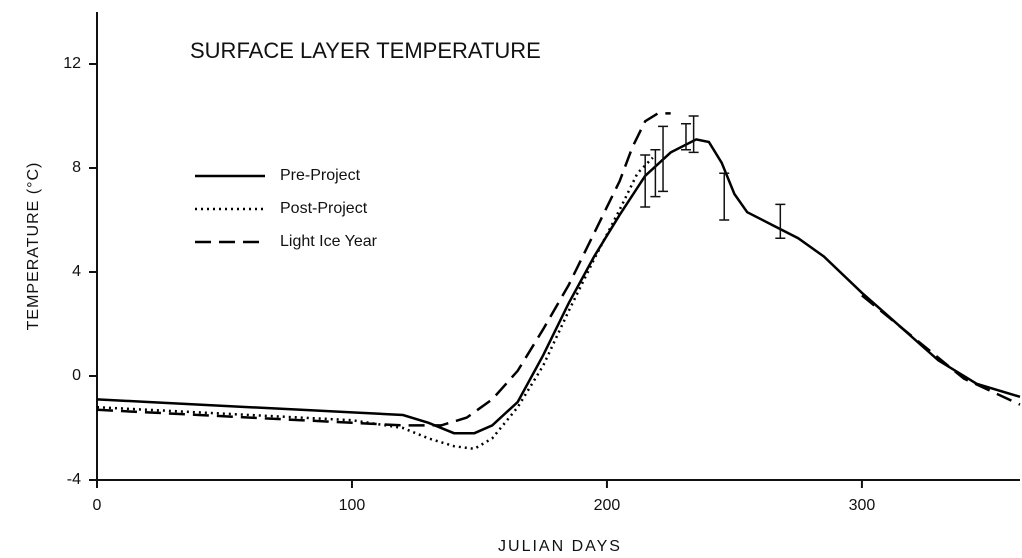  I want to click on legend-label: Post-Project, so click(324, 208).